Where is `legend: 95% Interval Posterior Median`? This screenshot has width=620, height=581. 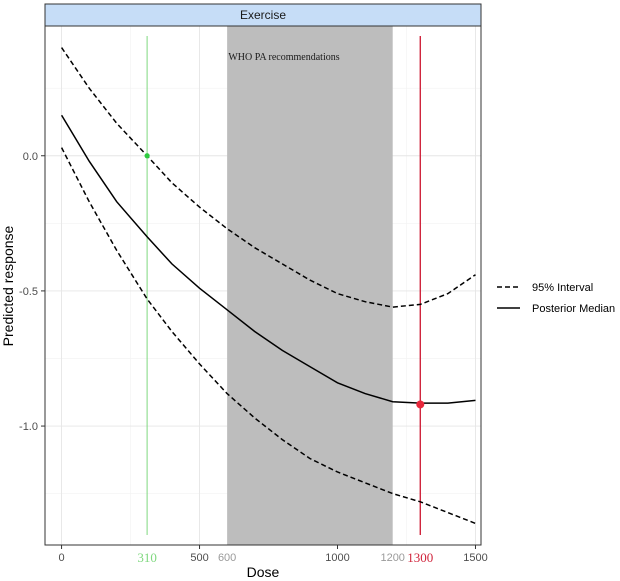
legend: 95% Interval Posterior Median is located at coordinates (556, 298).